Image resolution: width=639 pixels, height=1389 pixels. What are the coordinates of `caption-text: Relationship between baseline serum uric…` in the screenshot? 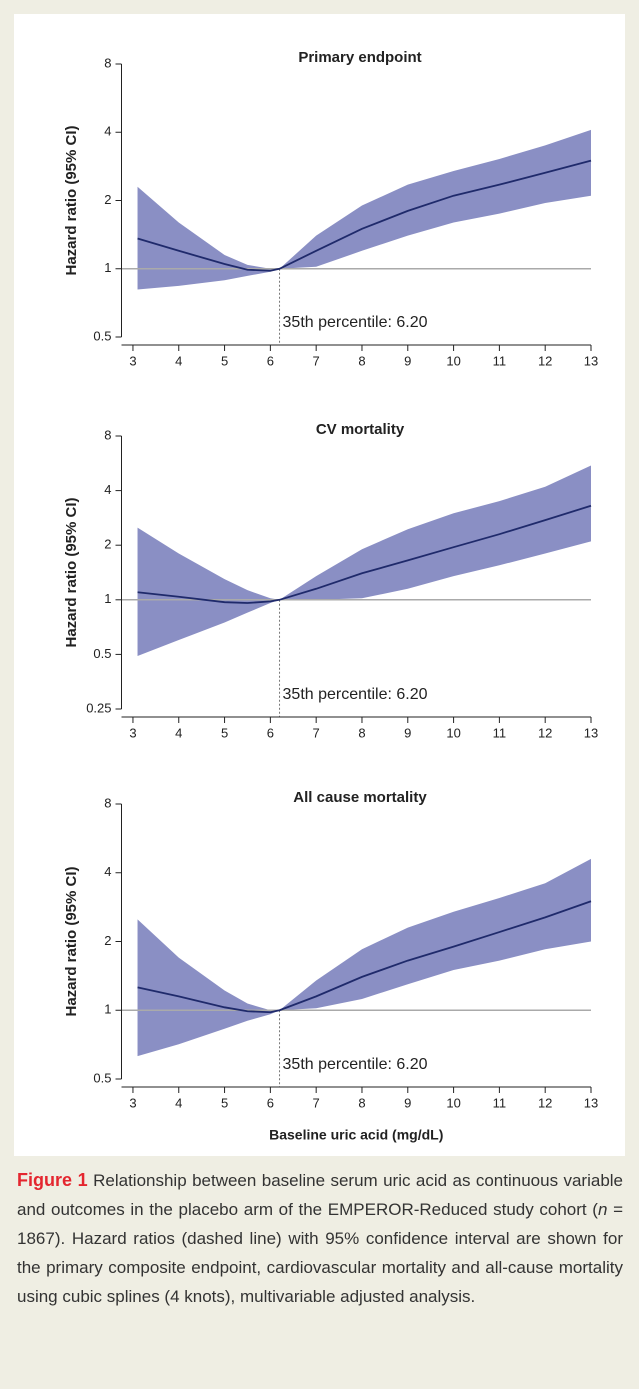 It's located at (320, 1195).